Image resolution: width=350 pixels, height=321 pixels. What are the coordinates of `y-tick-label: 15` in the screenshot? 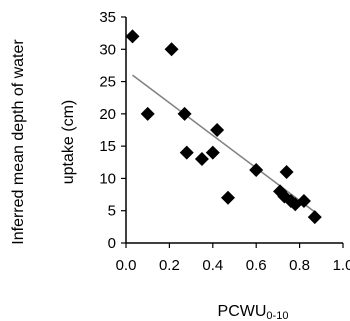 It's located at (107, 146).